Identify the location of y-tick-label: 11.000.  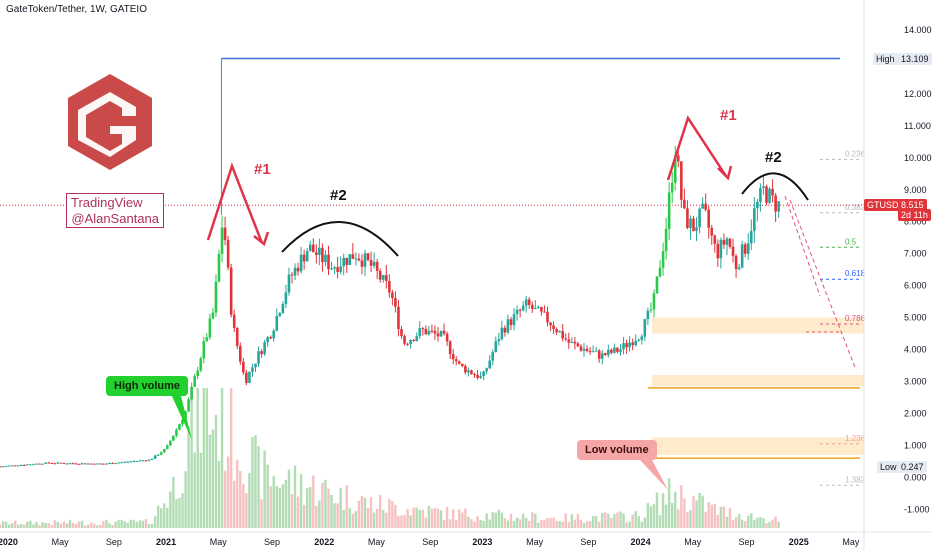
(917, 126).